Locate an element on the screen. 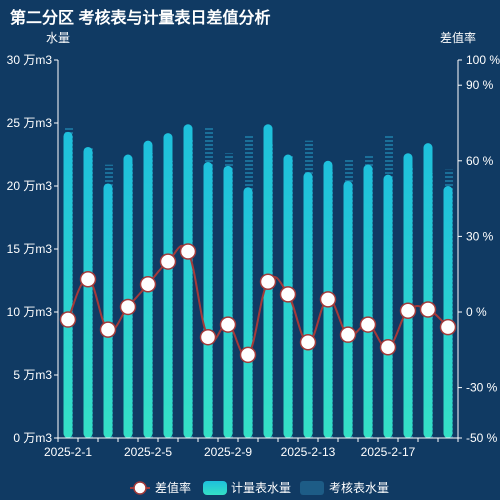  x-tick-label: 2025-2-5 is located at coordinates (148, 452).